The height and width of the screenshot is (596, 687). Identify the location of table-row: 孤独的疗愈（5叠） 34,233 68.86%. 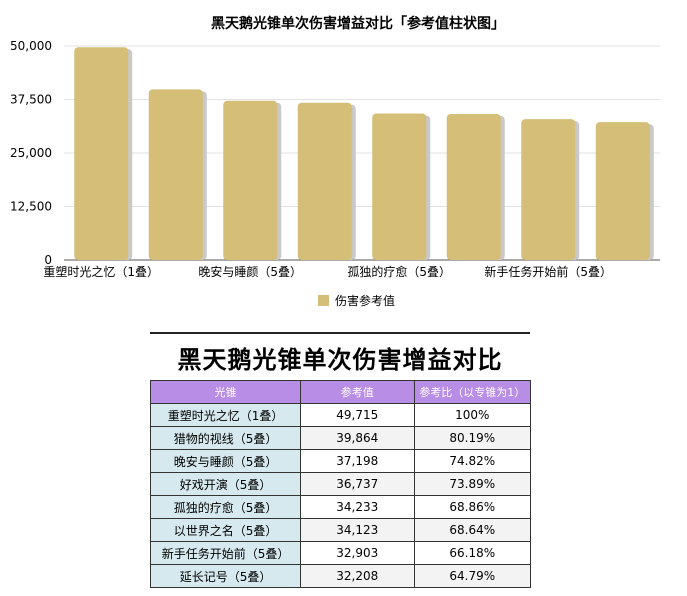
(340, 507).